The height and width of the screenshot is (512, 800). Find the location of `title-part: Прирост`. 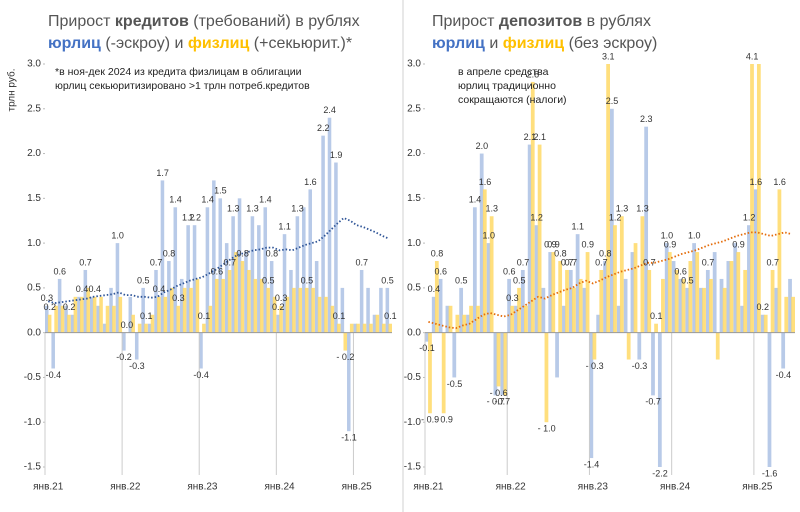

title-part: Прирост is located at coordinates (465, 21).